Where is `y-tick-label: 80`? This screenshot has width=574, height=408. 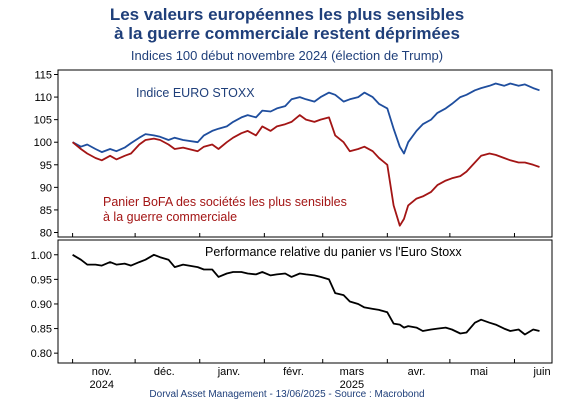
y-tick-label: 80 is located at coordinates (46, 233).